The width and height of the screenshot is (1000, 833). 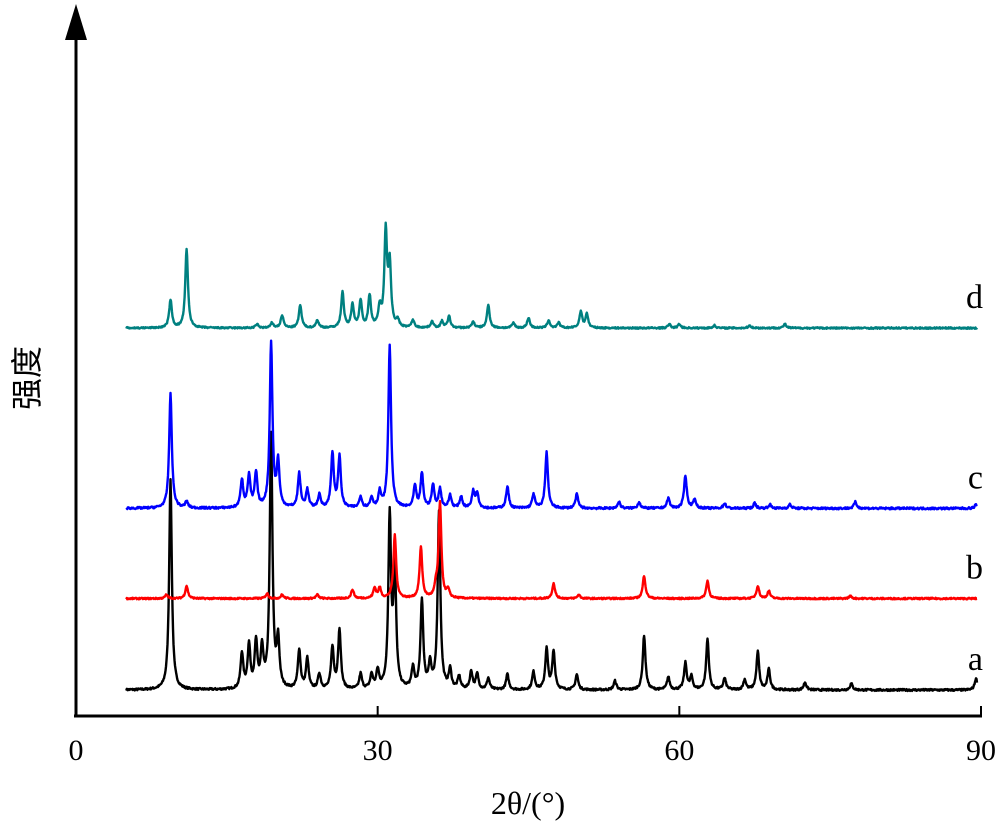 I want to click on series-label-d: d, so click(x=974, y=297).